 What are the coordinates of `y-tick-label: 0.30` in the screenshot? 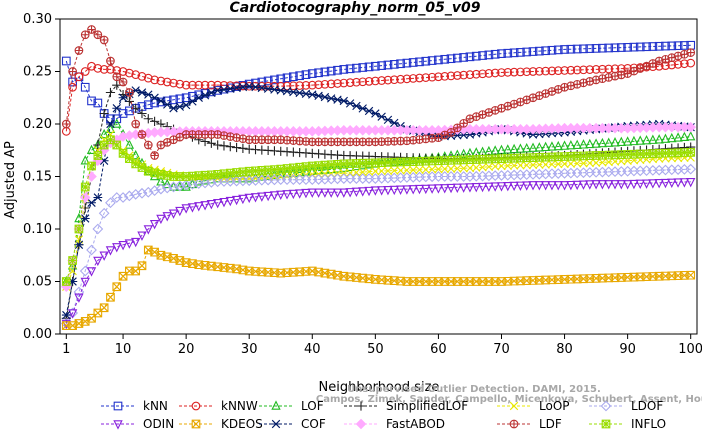 It's located at (37, 19).